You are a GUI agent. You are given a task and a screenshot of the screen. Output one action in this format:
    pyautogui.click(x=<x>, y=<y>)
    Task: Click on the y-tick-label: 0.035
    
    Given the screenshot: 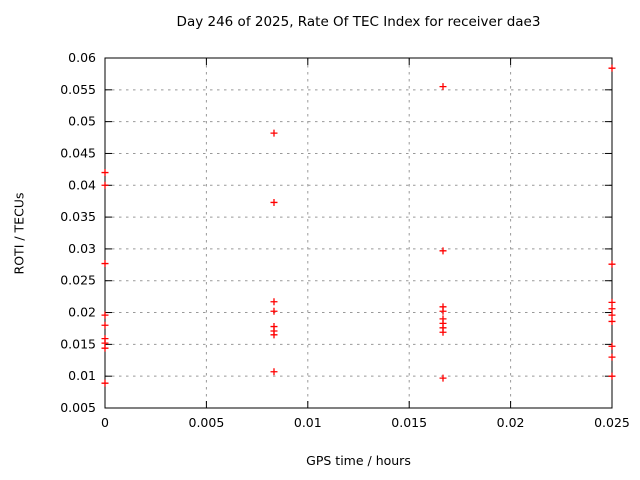 What is the action you would take?
    pyautogui.click(x=78, y=216)
    